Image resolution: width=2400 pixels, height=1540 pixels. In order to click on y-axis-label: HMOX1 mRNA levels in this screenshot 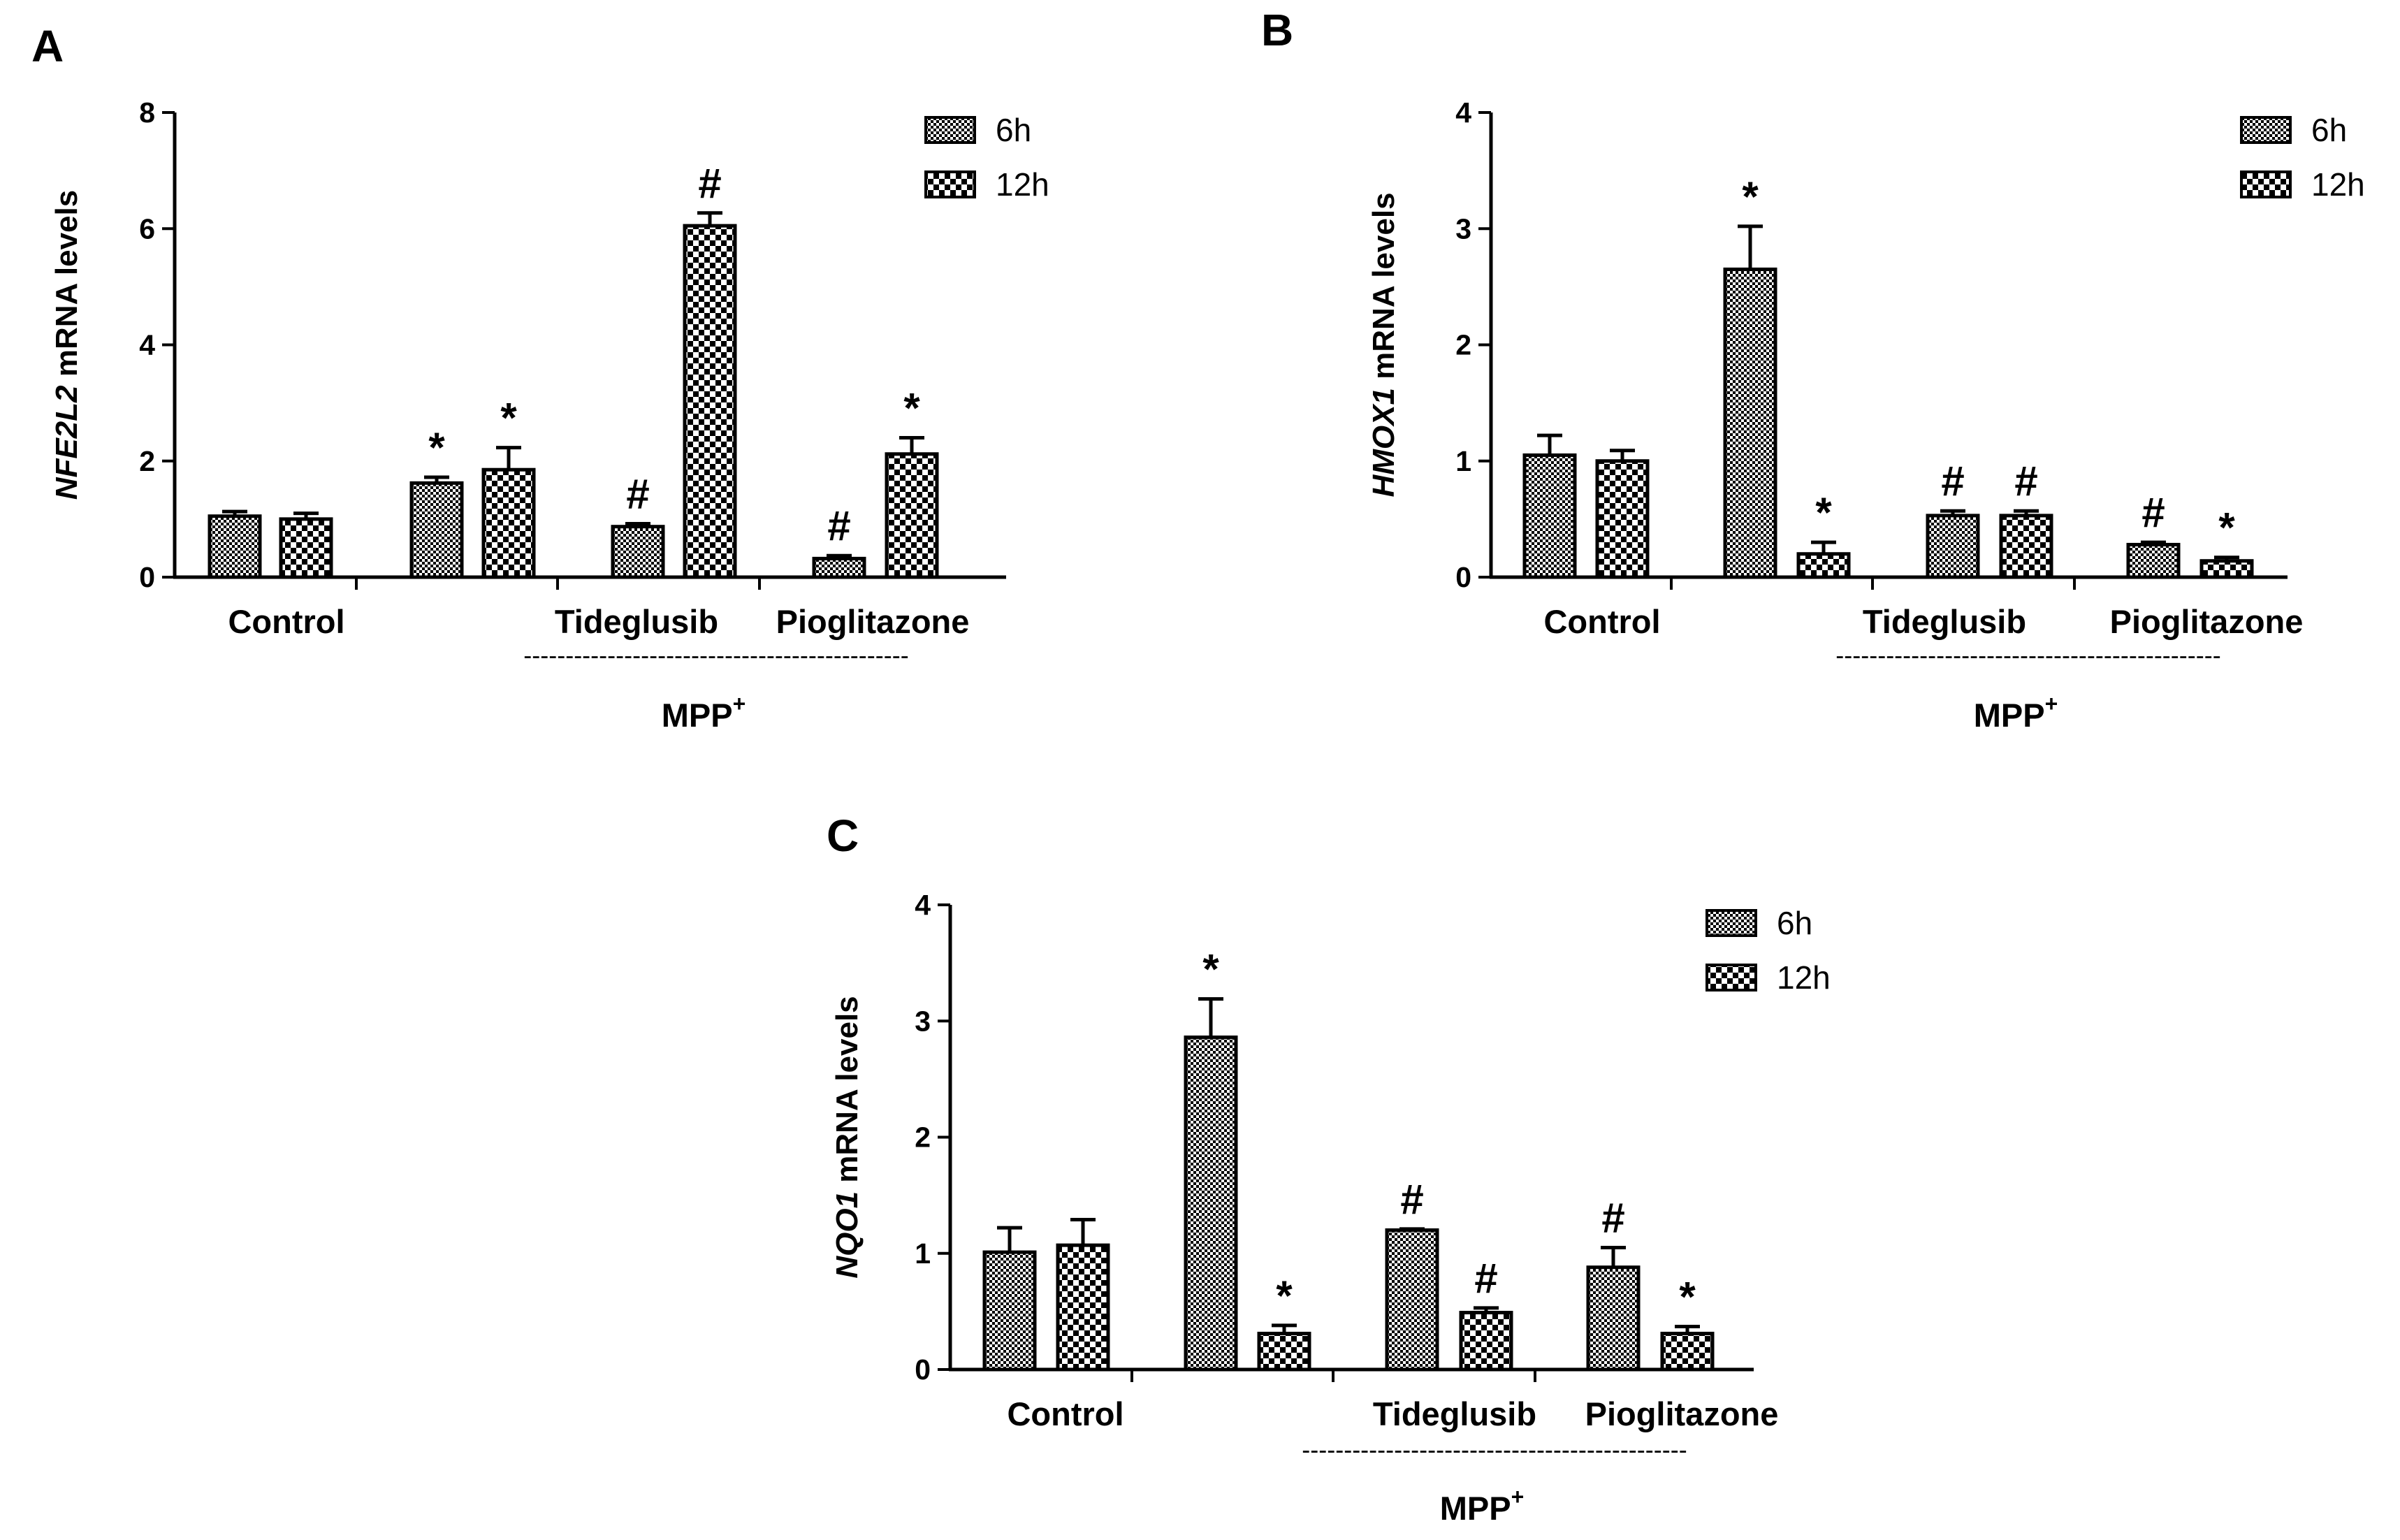, I will do `click(1384, 344)`.